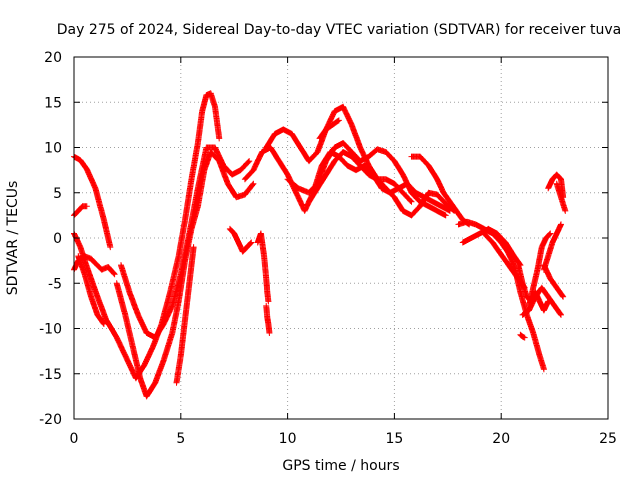 This screenshot has height=480, width=640. I want to click on y-tick-label: -10, so click(50, 330).